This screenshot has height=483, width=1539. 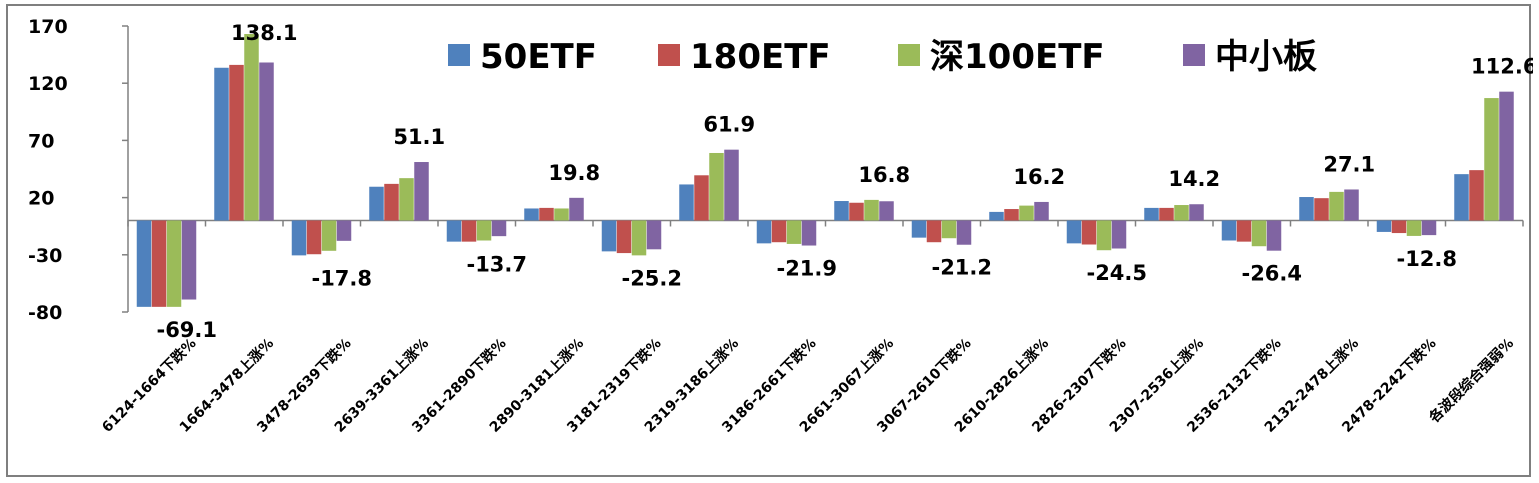 I want to click on data-label: 27.1, so click(x=1349, y=164).